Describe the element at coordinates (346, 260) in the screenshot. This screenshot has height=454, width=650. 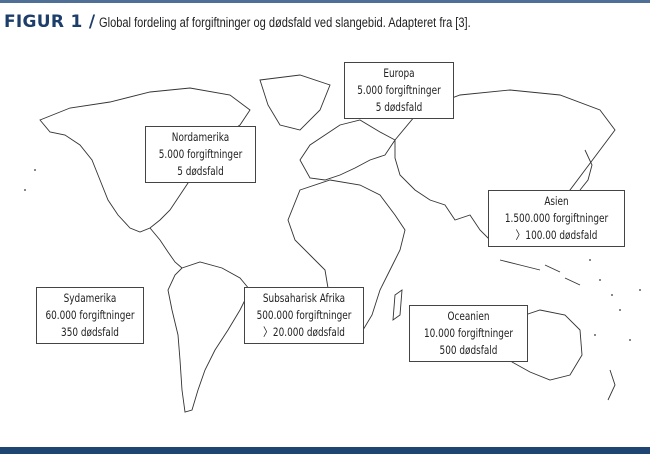
I see `africa-outline` at that location.